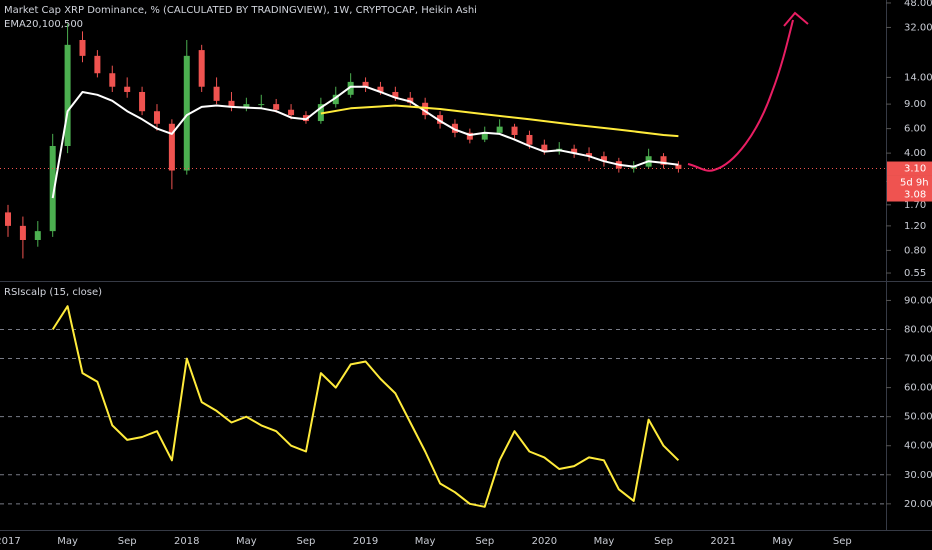 This screenshot has width=932, height=550. I want to click on prev-close-label: 3.08, so click(915, 195).